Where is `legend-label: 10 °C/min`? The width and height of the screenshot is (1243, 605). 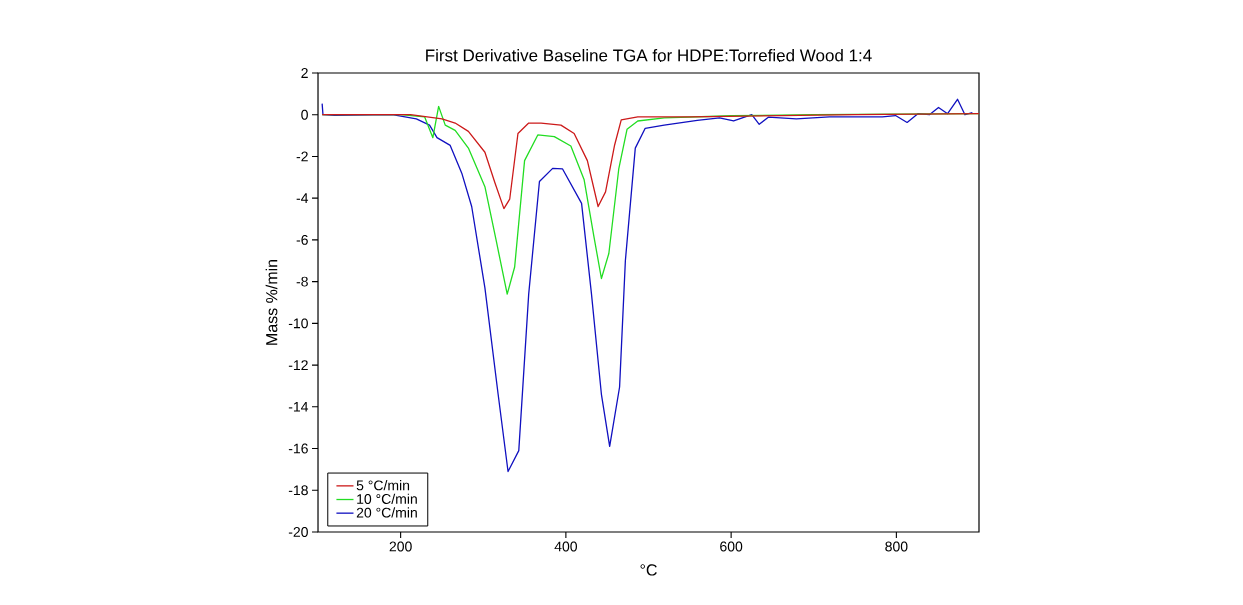 legend-label: 10 °C/min is located at coordinates (387, 498).